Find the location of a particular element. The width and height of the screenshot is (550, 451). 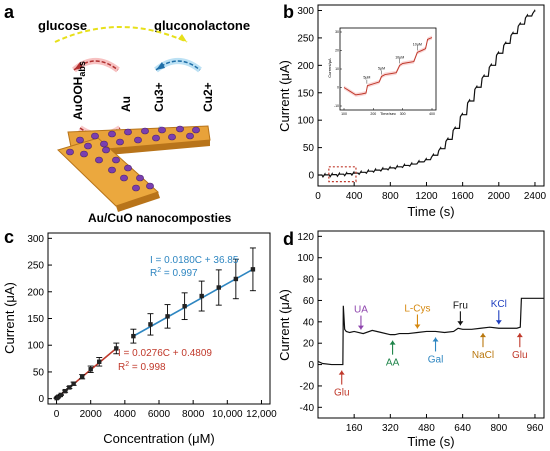

auooh-label: AuOOHabs is located at coordinates (79, 90).